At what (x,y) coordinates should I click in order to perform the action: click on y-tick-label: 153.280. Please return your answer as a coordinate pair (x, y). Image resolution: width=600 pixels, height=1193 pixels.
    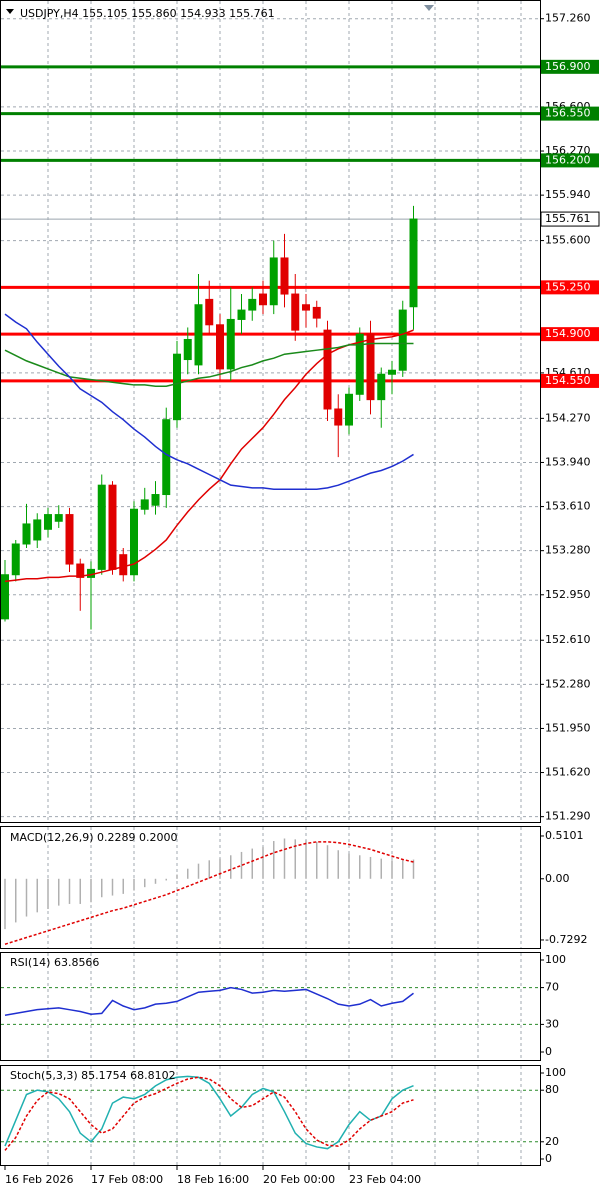
    Looking at the image, I should click on (568, 550).